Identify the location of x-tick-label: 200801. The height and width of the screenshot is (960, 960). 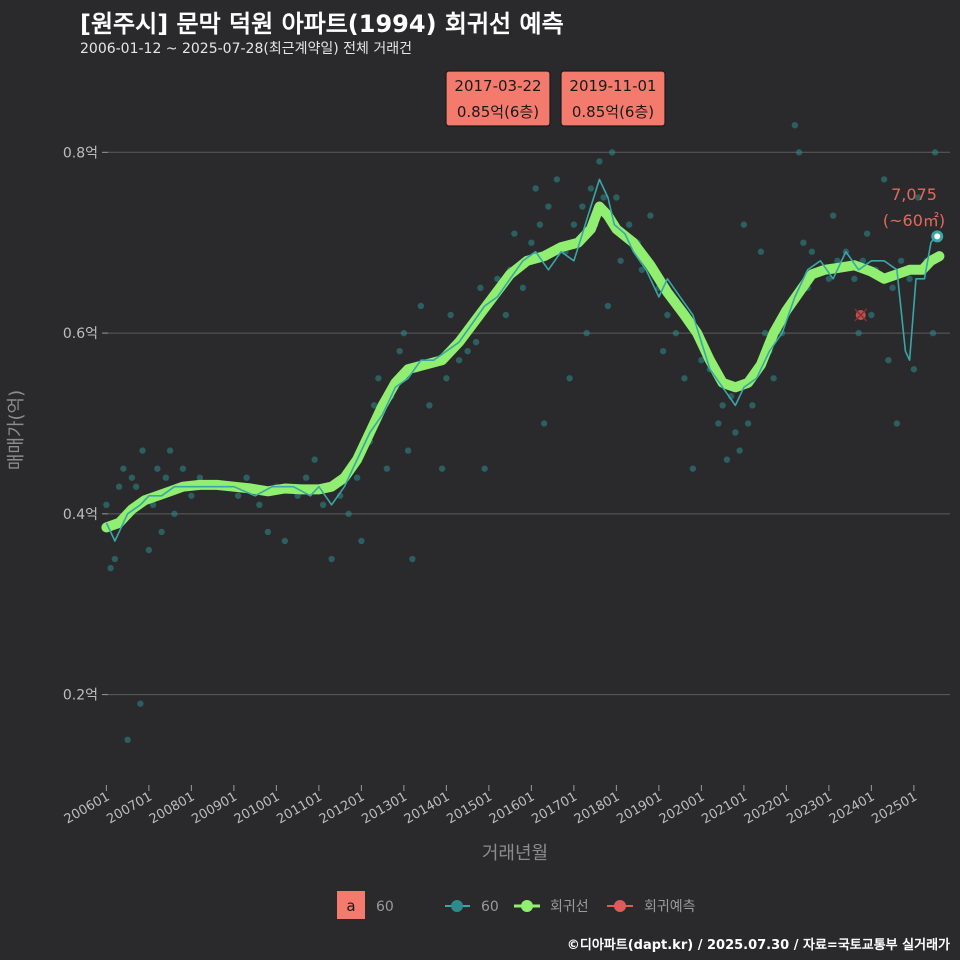
(172, 808).